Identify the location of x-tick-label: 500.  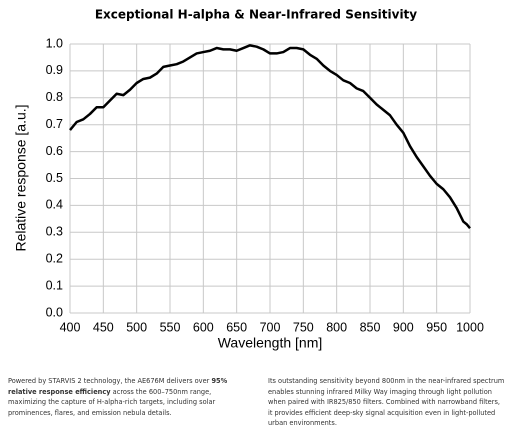
(136, 327).